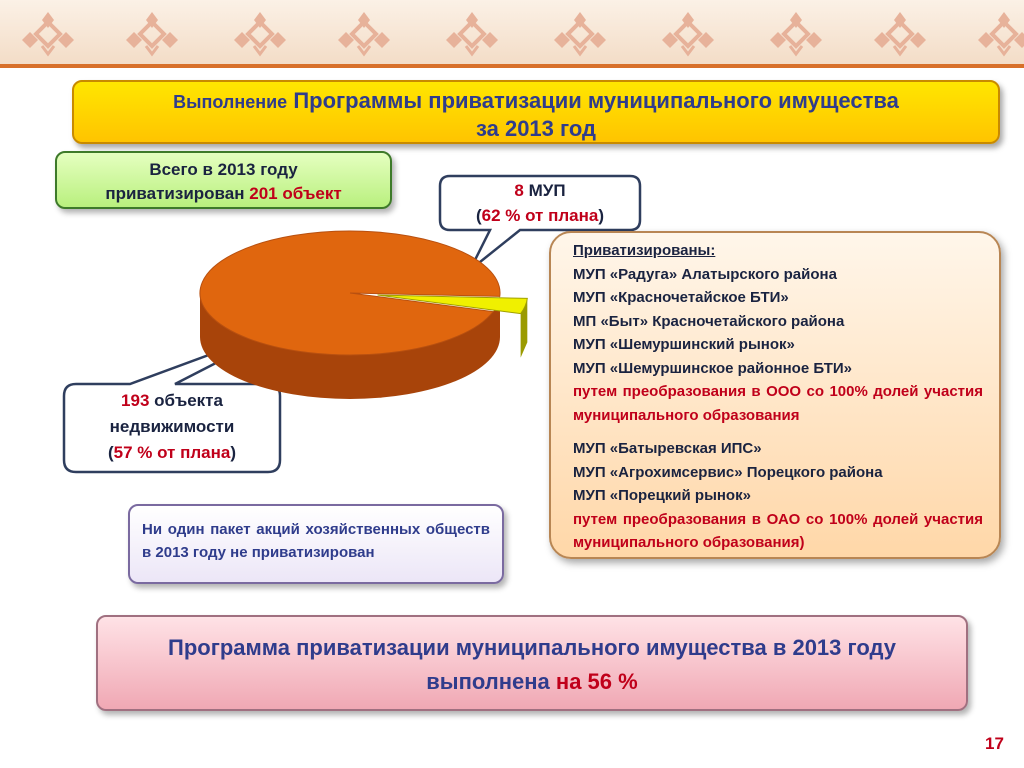  Describe the element at coordinates (188, 400) in the screenshot. I see `objects-unit: объекта` at that location.